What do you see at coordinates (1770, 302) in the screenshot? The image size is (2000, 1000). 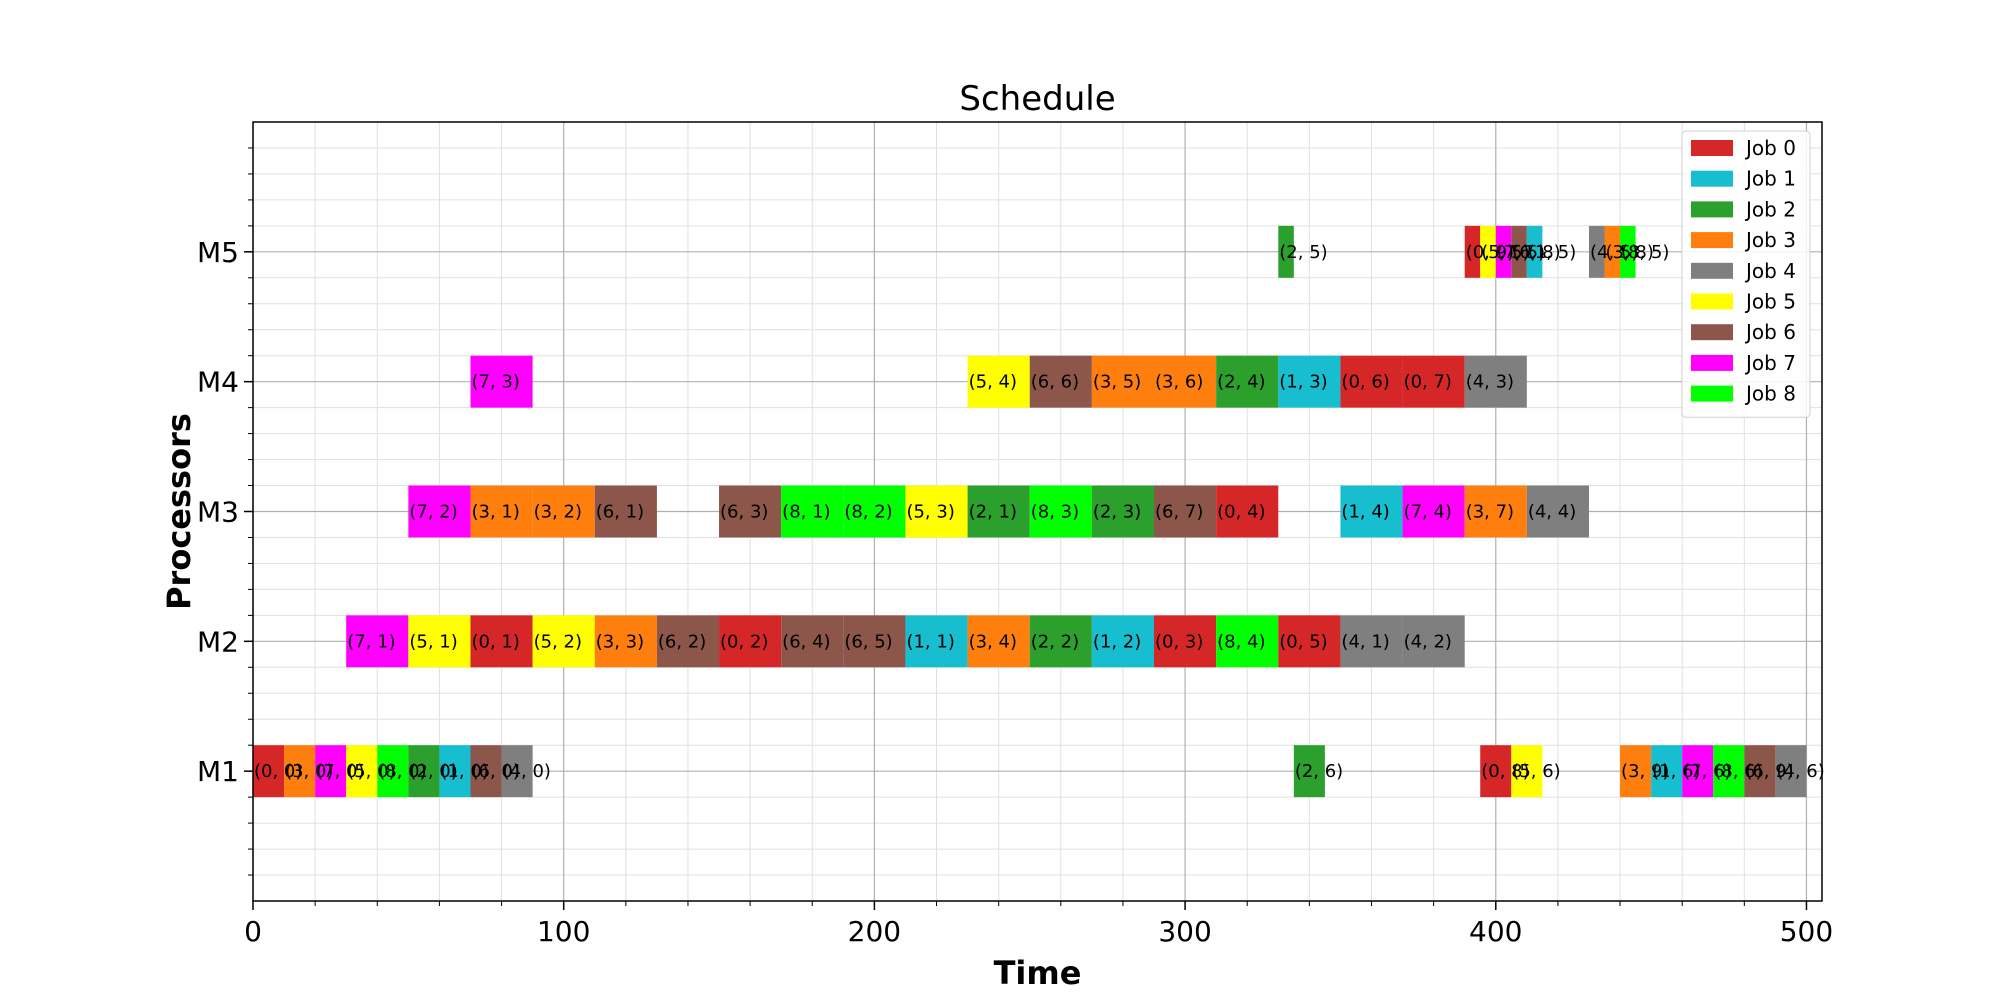 I see `legend-entry: Job 5` at bounding box center [1770, 302].